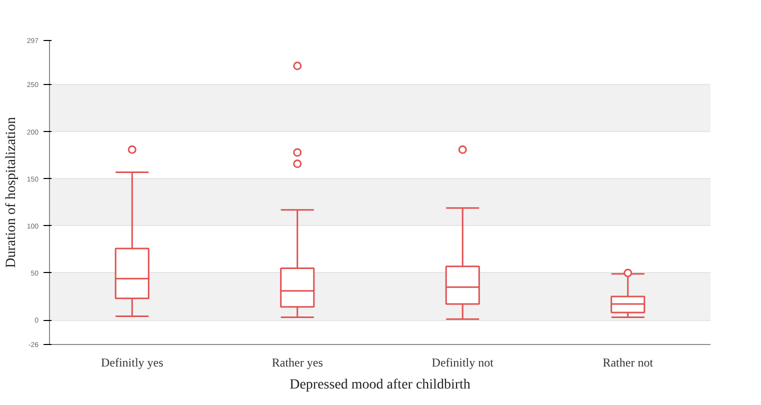 The image size is (761, 405). What do you see at coordinates (463, 363) in the screenshot?
I see `x-tick-label: Definitly not` at bounding box center [463, 363].